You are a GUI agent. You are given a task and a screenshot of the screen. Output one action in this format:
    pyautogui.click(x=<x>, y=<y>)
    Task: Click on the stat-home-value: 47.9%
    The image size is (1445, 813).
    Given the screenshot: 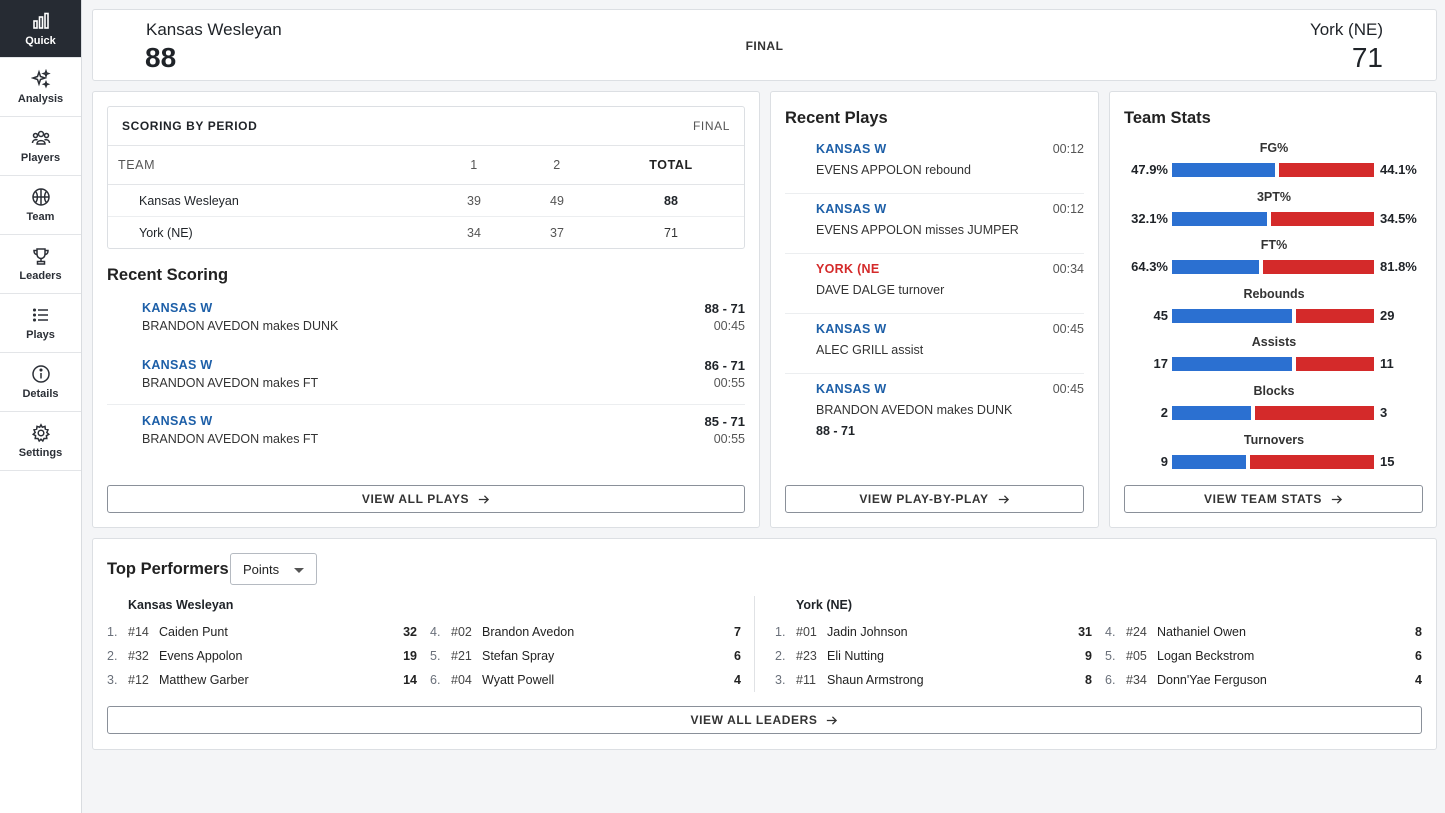 What is the action you would take?
    pyautogui.click(x=1149, y=169)
    